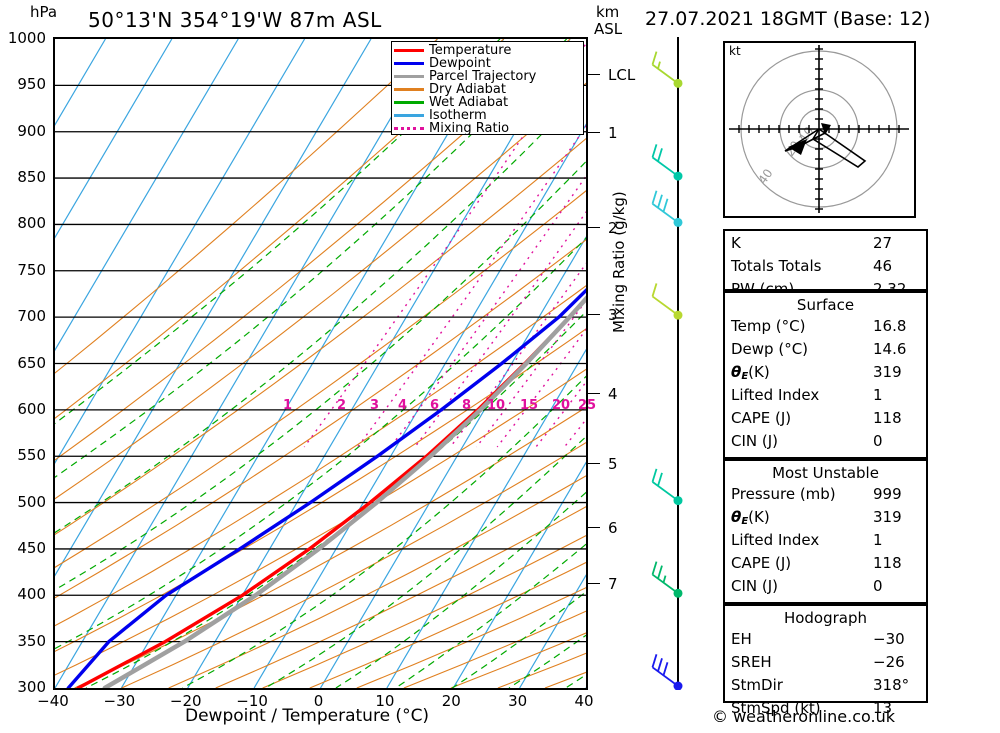 Image resolution: width=1000 pixels, height=733 pixels. What do you see at coordinates (31, 640) in the screenshot?
I see `pressure-tick-label: 350` at bounding box center [31, 640].